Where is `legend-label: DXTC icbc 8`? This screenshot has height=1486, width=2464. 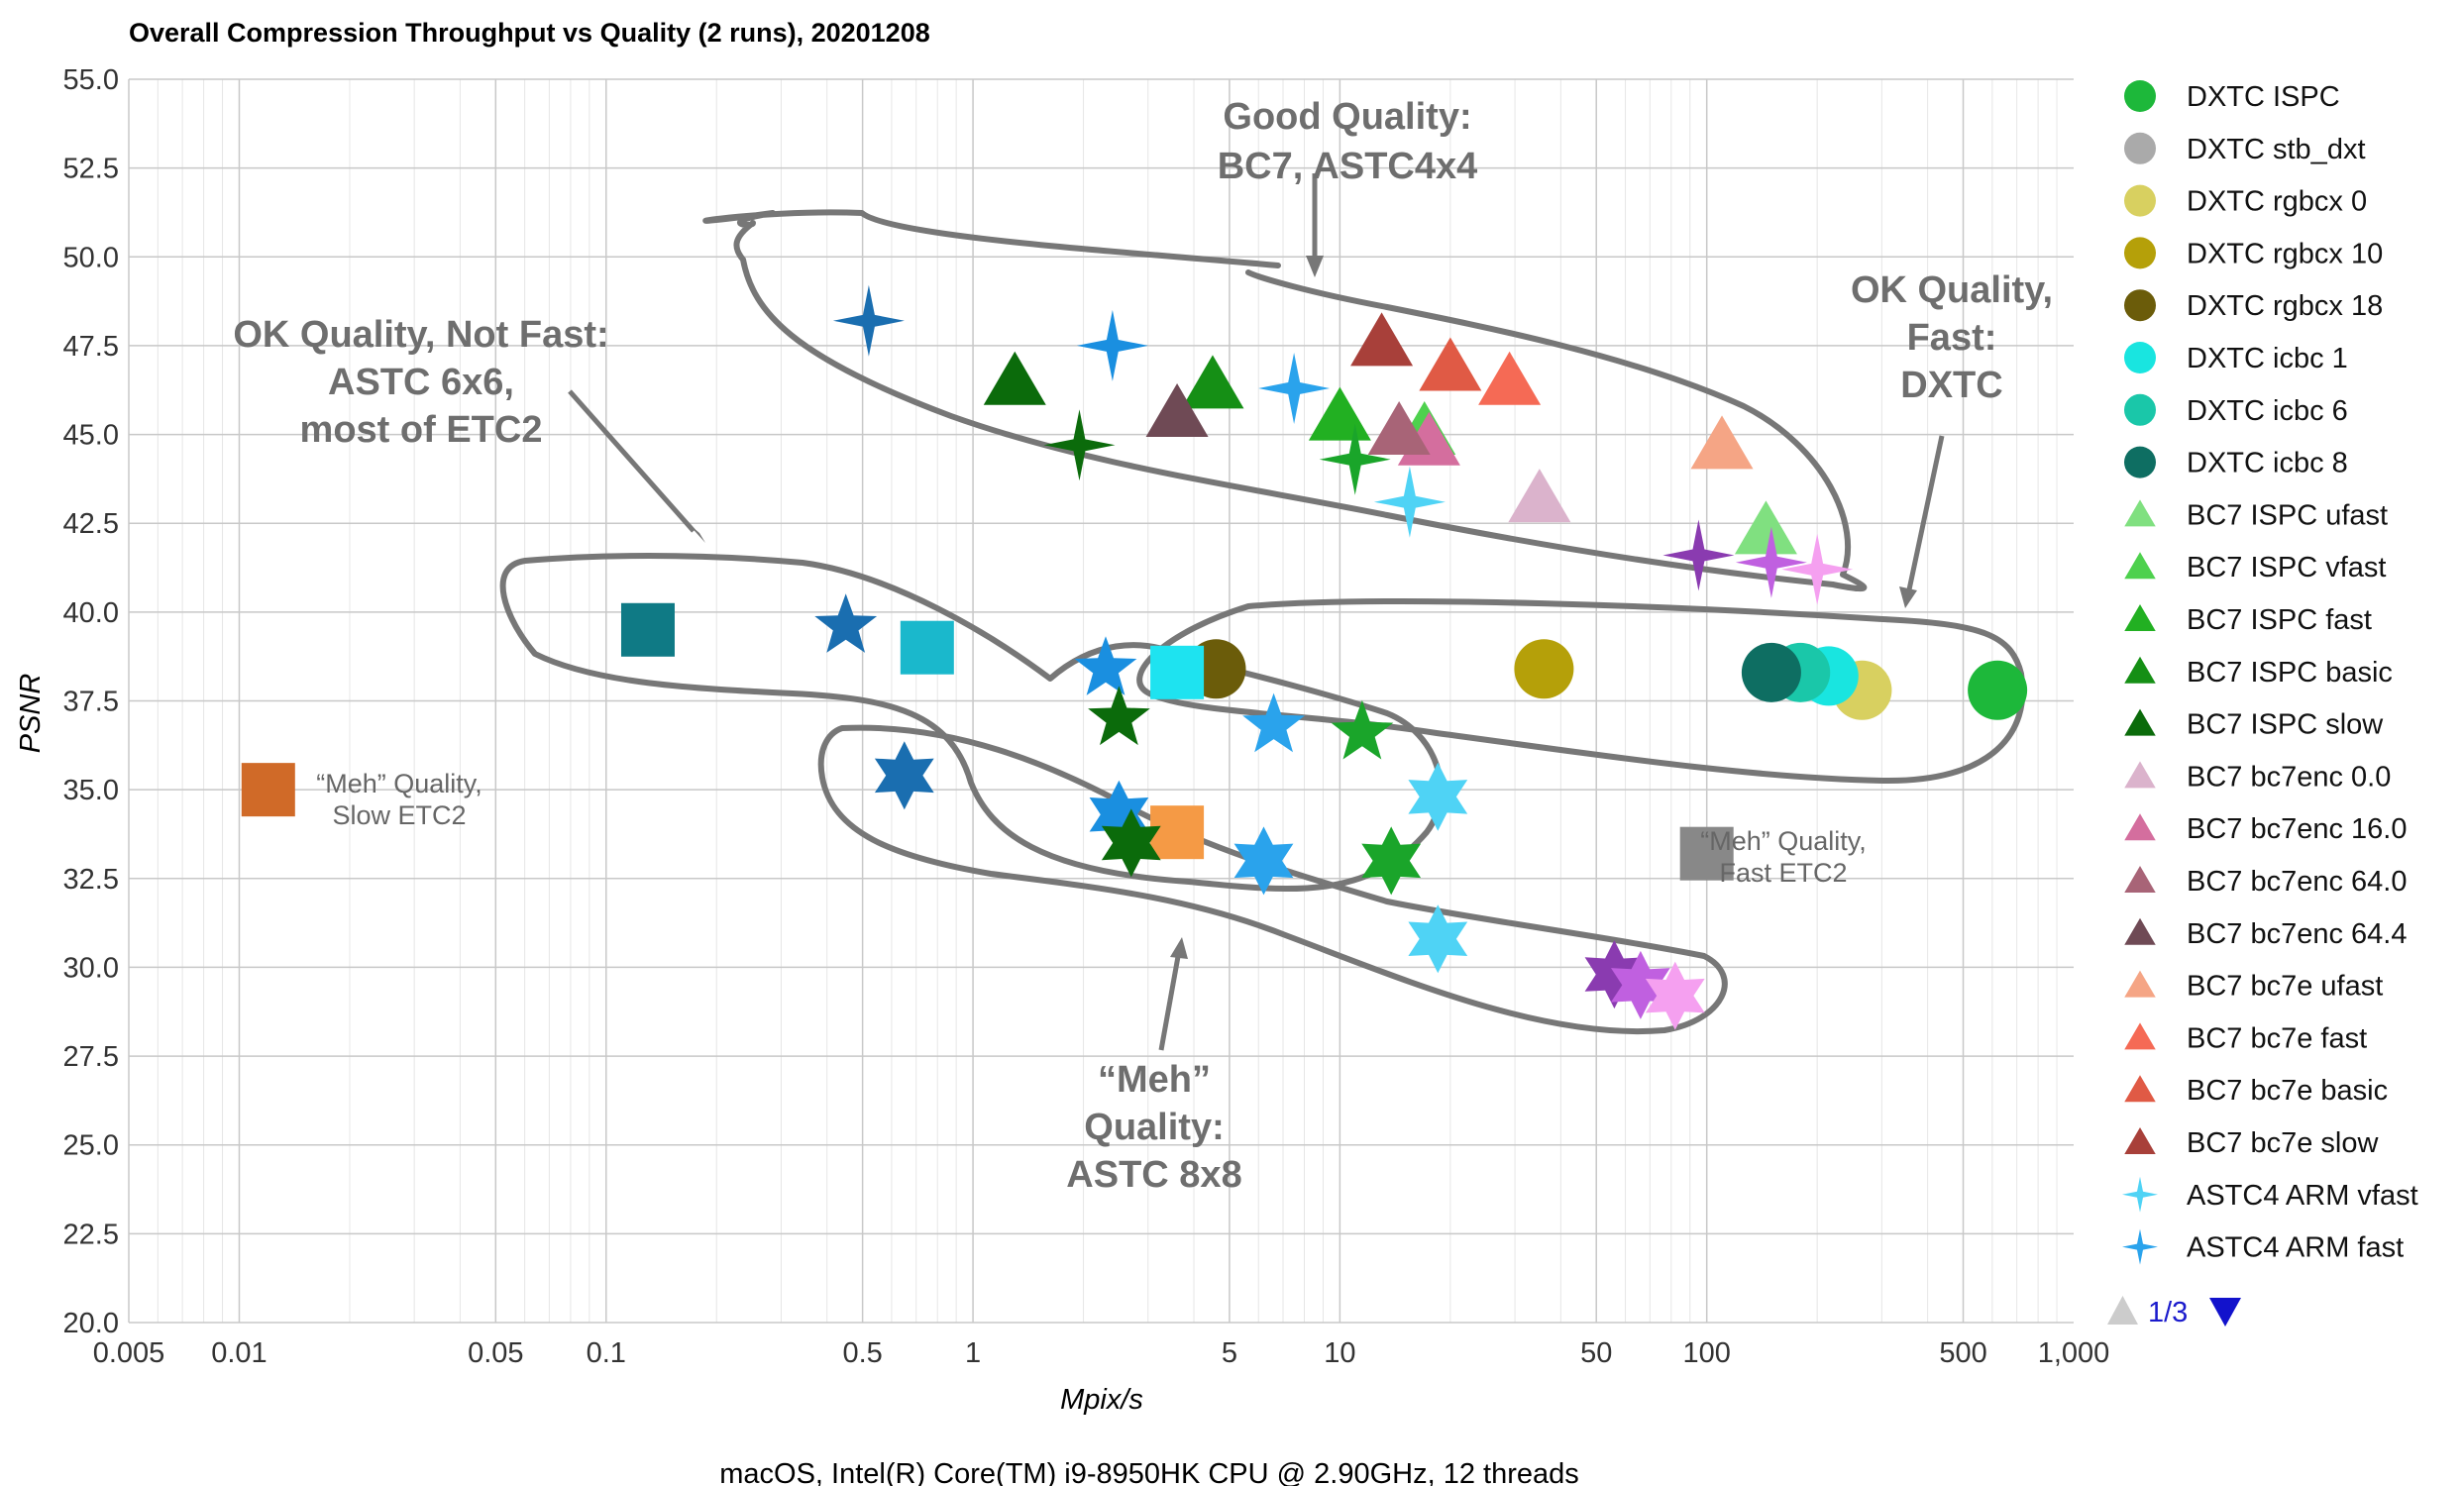
legend-label: DXTC icbc 8 is located at coordinates (2267, 464).